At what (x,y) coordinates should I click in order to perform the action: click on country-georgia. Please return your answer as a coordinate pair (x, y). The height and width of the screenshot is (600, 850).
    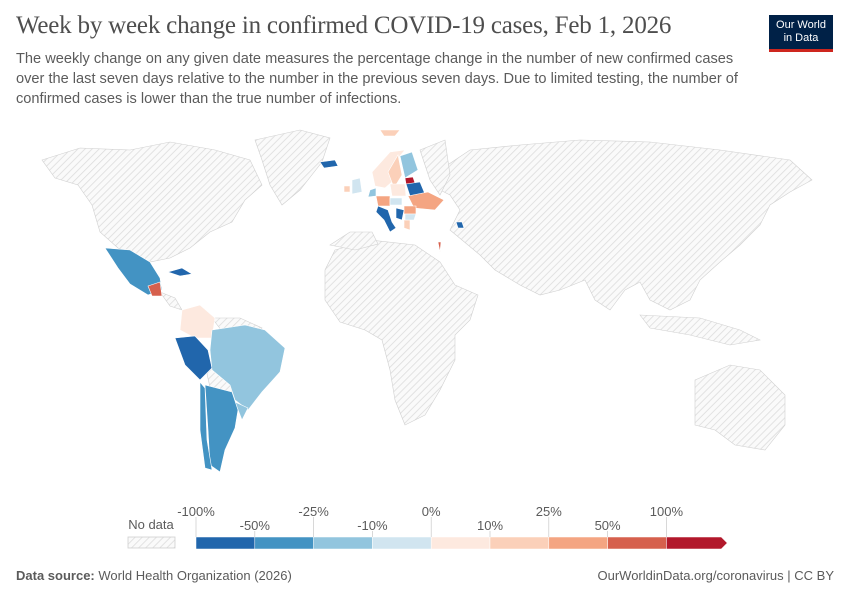
    Looking at the image, I should click on (460, 225).